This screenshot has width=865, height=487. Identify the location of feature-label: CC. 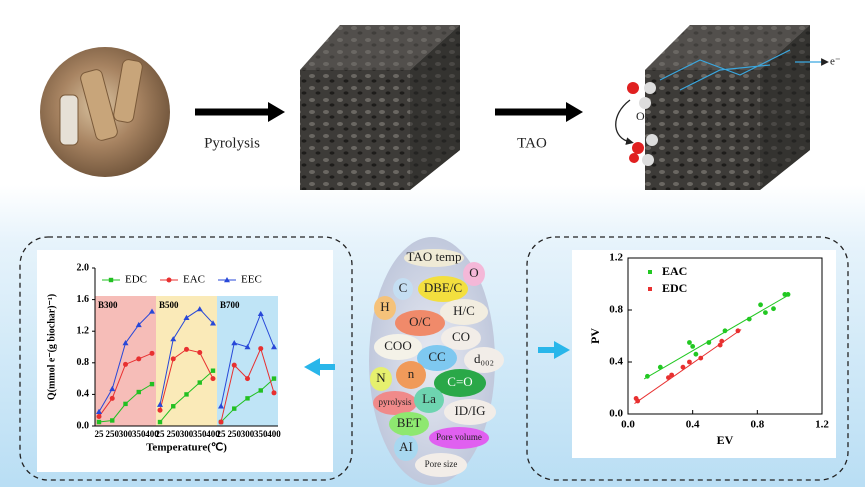
(436, 356).